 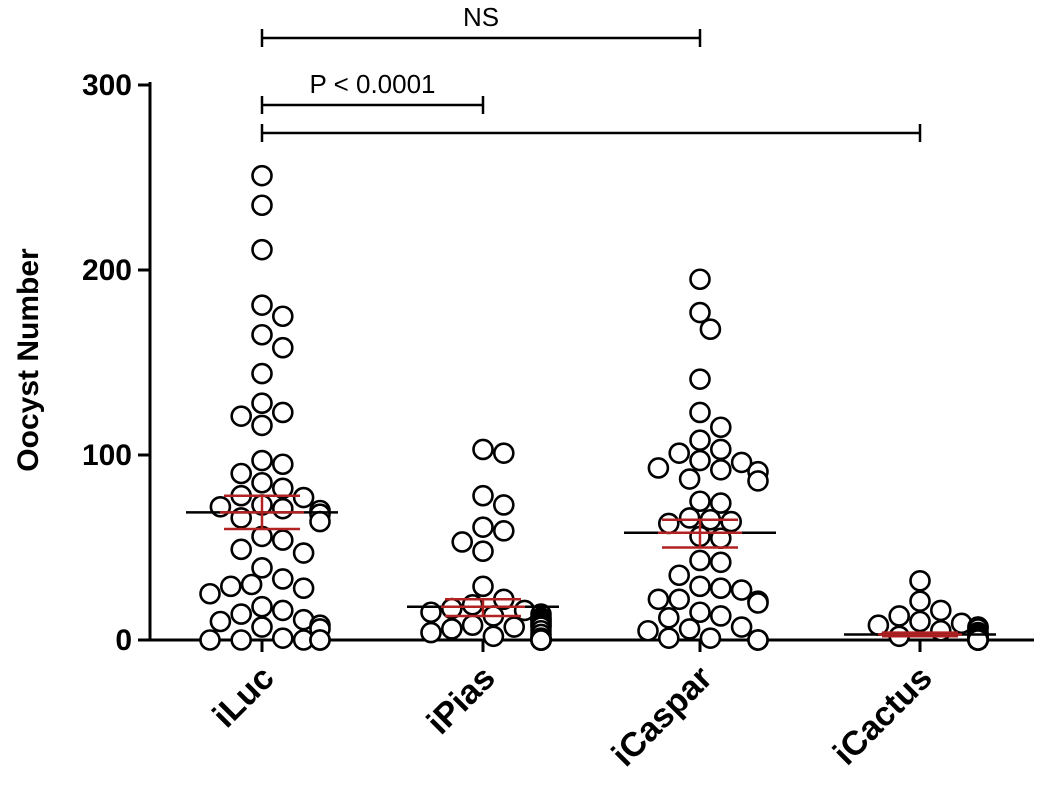 I want to click on x-tick-label: iCaspar, so click(x=662, y=716).